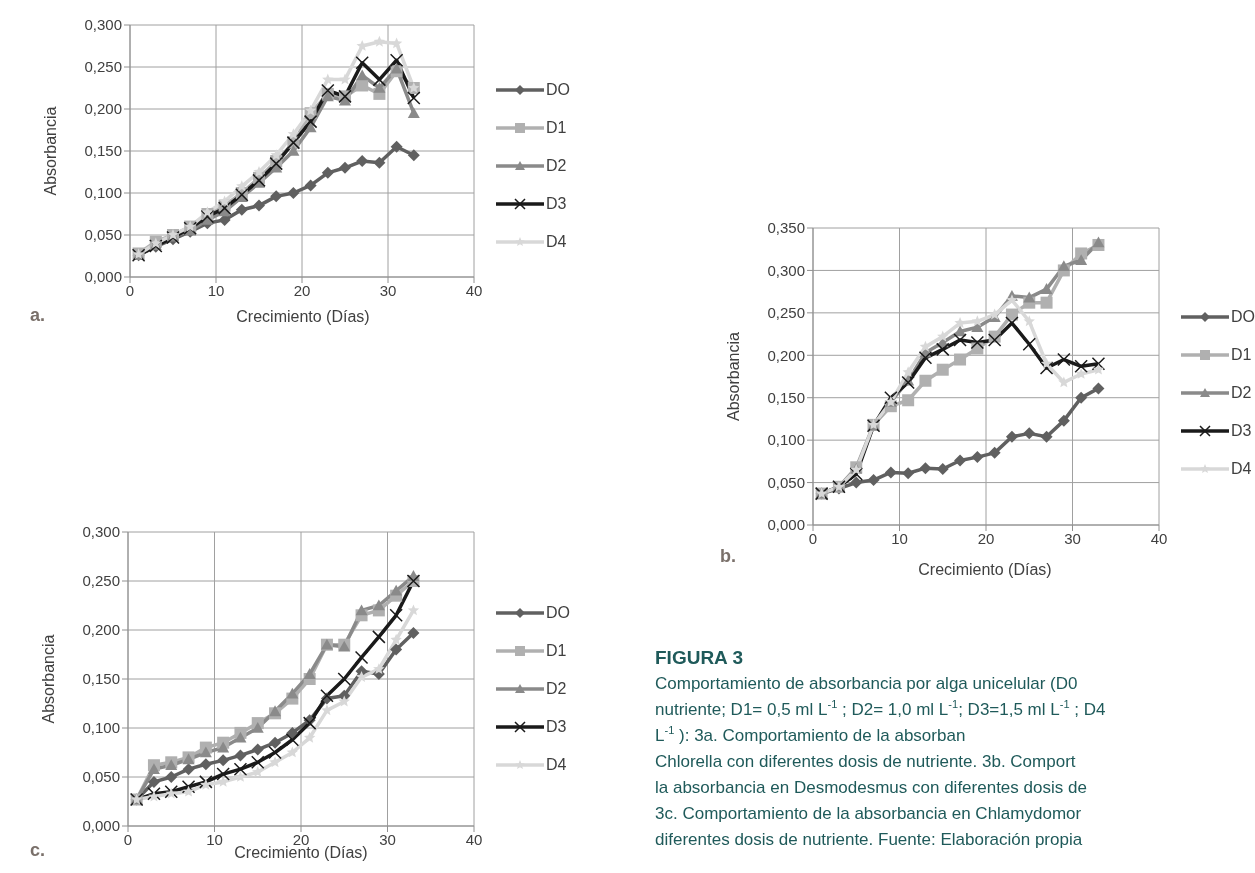  What do you see at coordinates (728, 556) in the screenshot?
I see `text: b.` at bounding box center [728, 556].